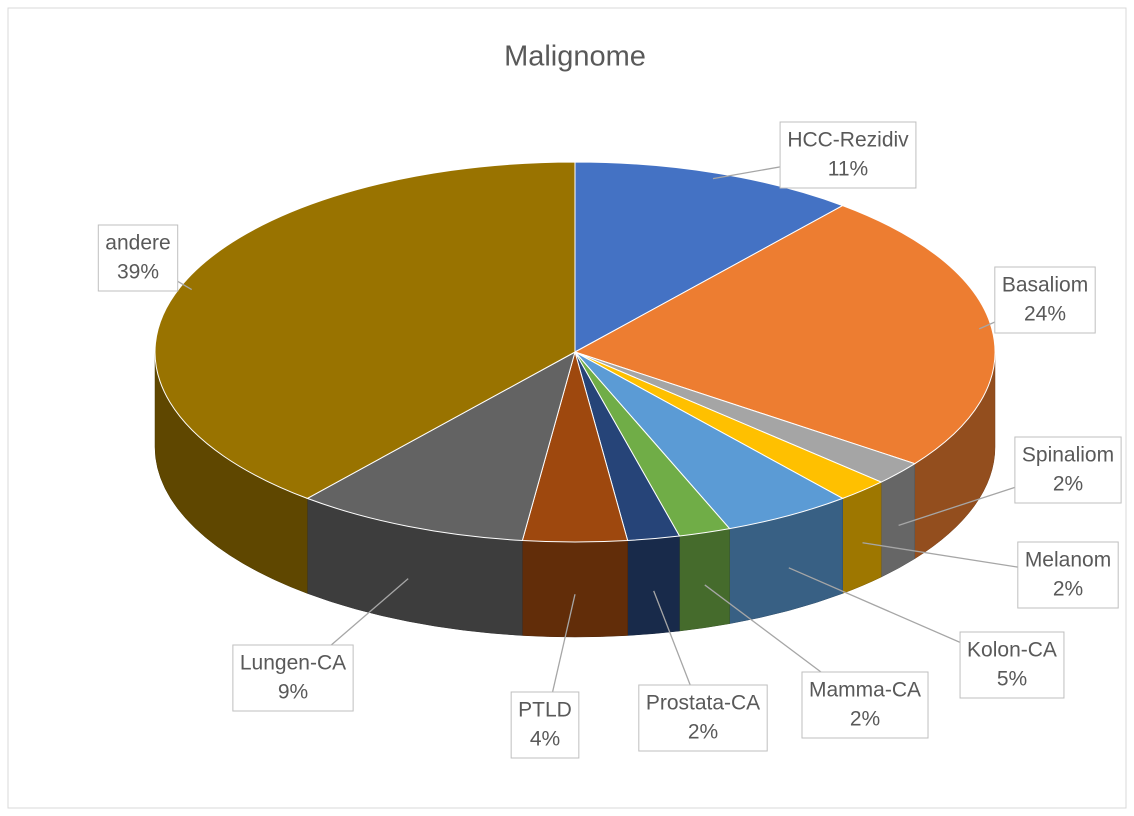  I want to click on data-label: Lungen-CA 9%, so click(293, 678).